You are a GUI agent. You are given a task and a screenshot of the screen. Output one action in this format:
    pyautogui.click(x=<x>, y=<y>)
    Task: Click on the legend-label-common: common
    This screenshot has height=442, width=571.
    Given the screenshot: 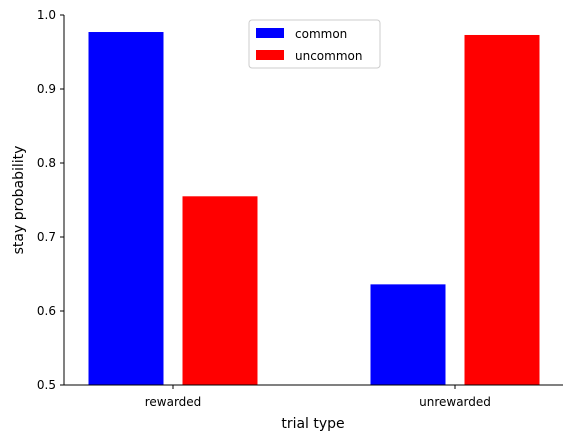 What is the action you would take?
    pyautogui.click(x=321, y=34)
    